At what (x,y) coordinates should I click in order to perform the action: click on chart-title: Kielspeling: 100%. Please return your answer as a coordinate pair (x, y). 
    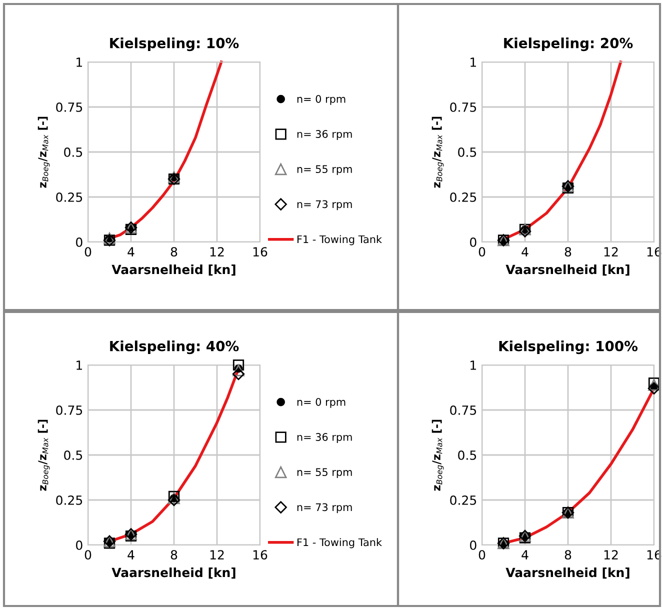
    Looking at the image, I should click on (568, 347).